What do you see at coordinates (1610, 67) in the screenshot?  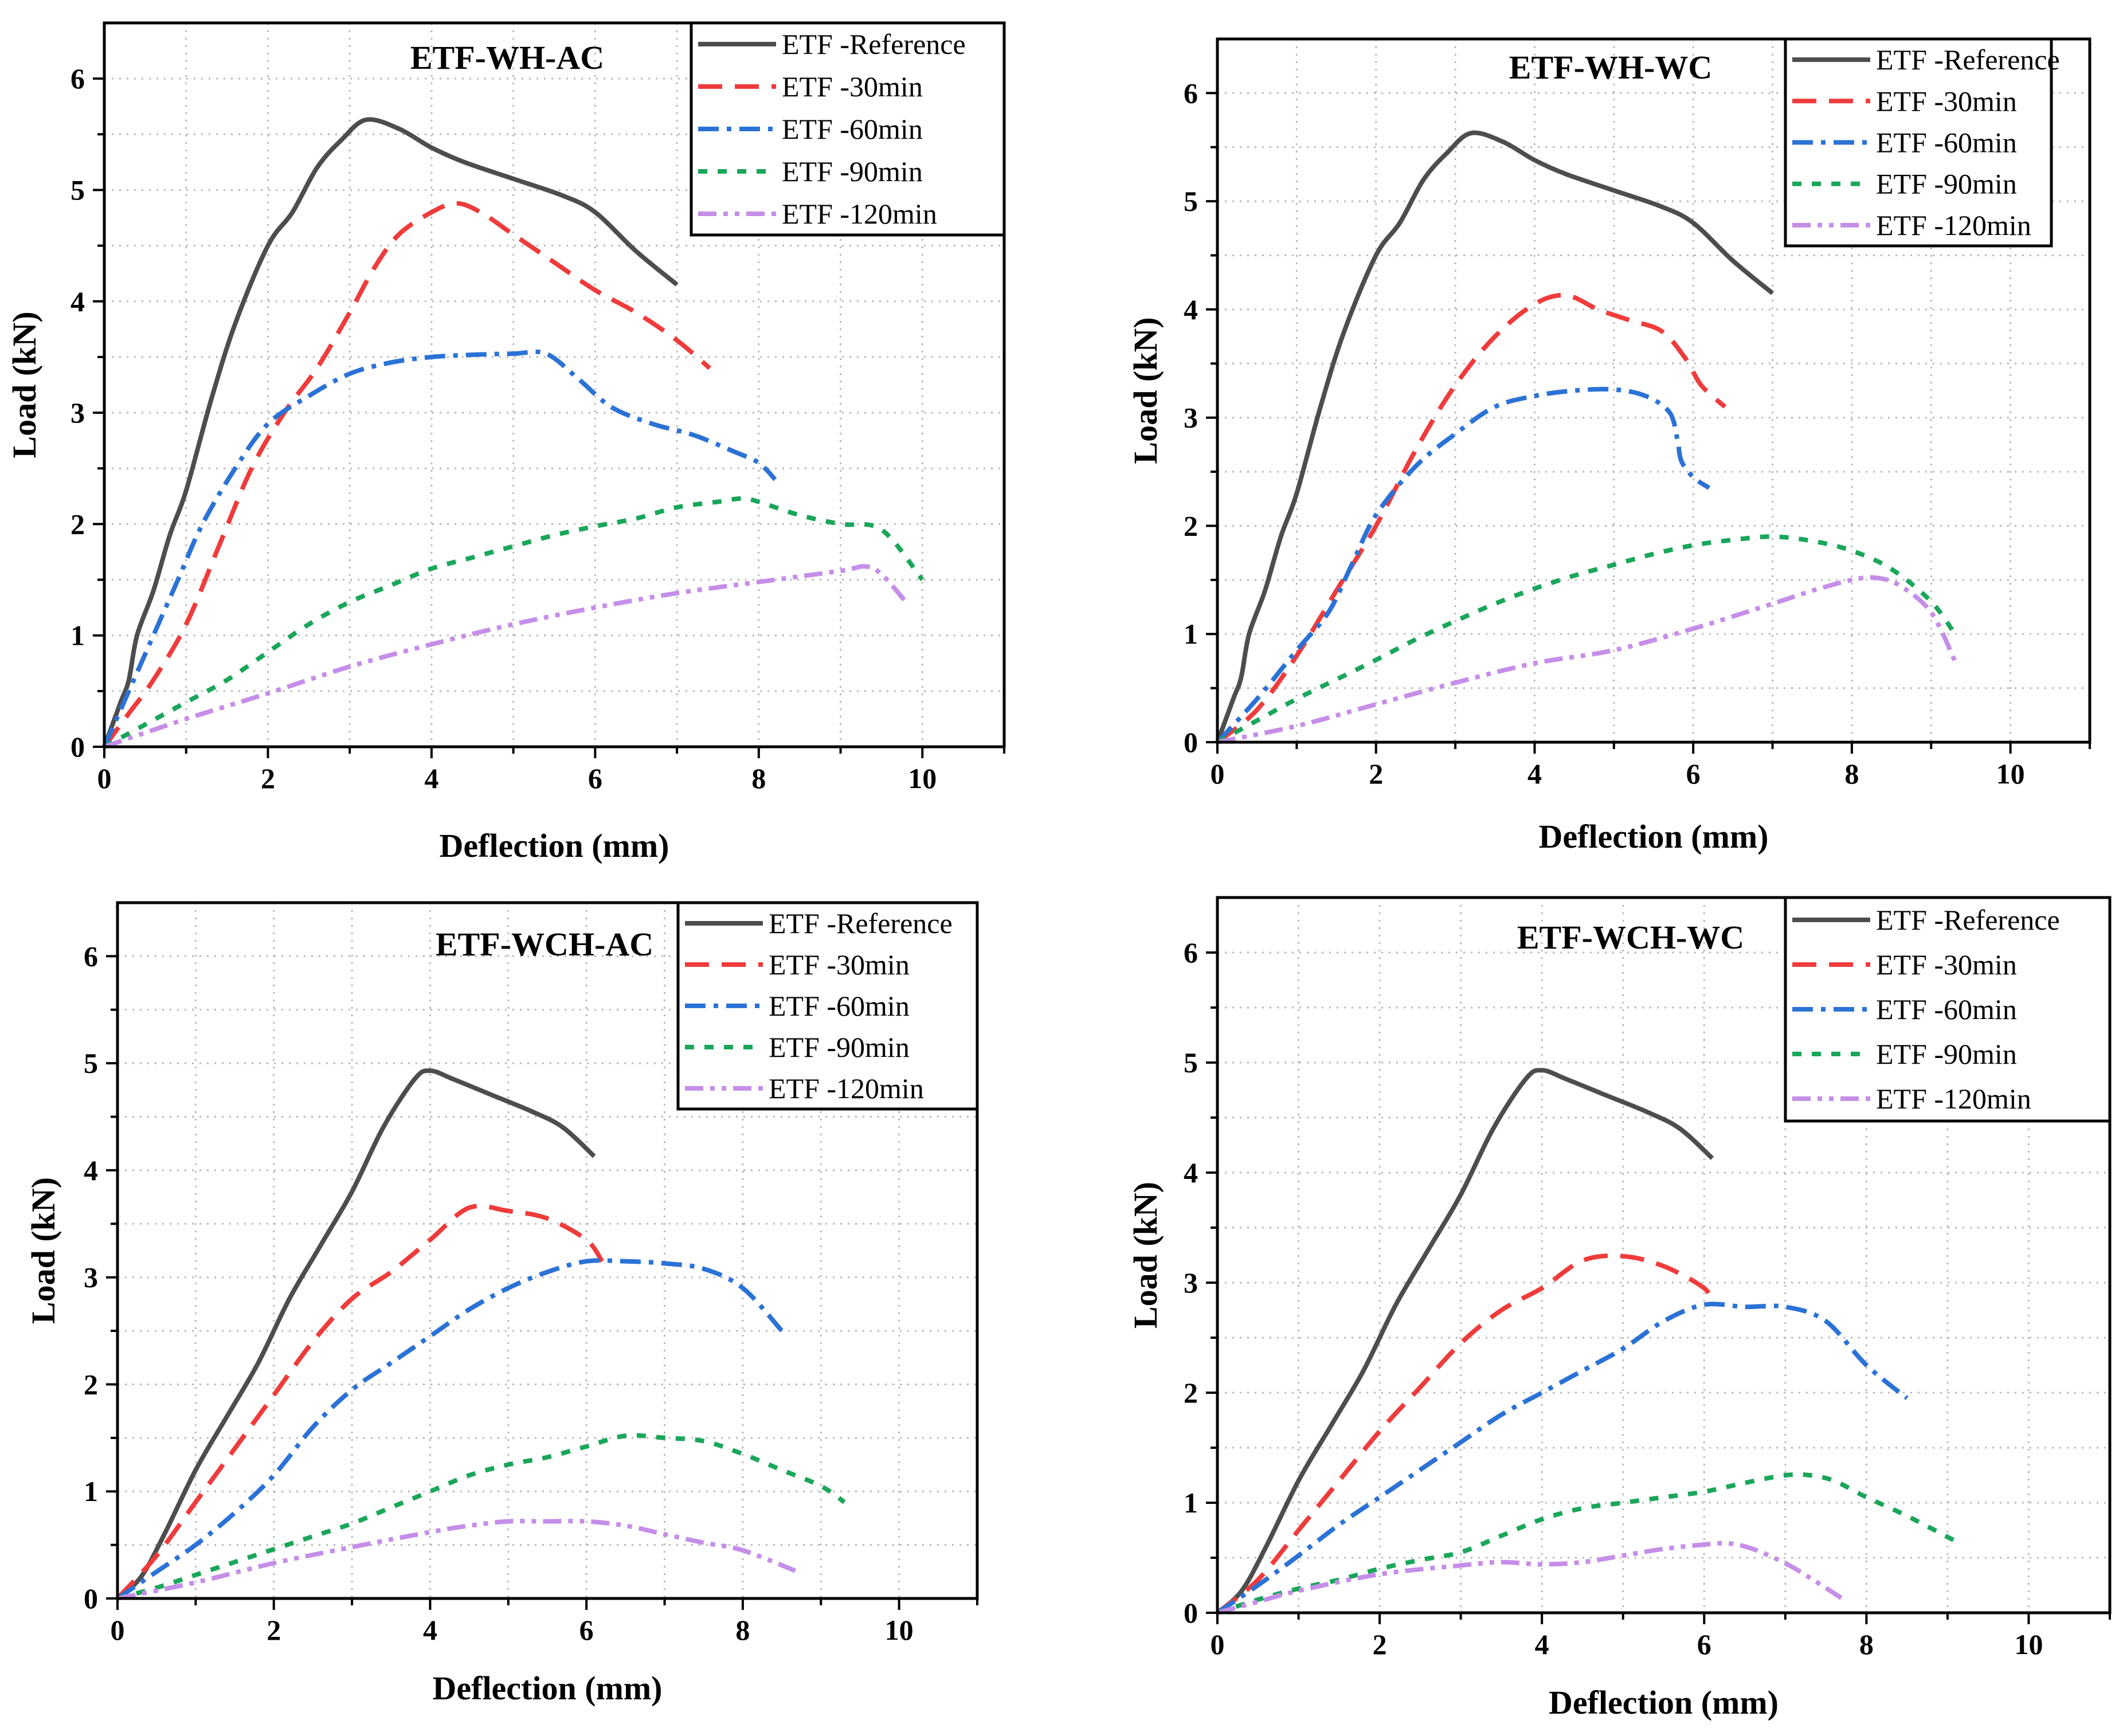 I see `chart-title: ETF-WH-WC` at bounding box center [1610, 67].